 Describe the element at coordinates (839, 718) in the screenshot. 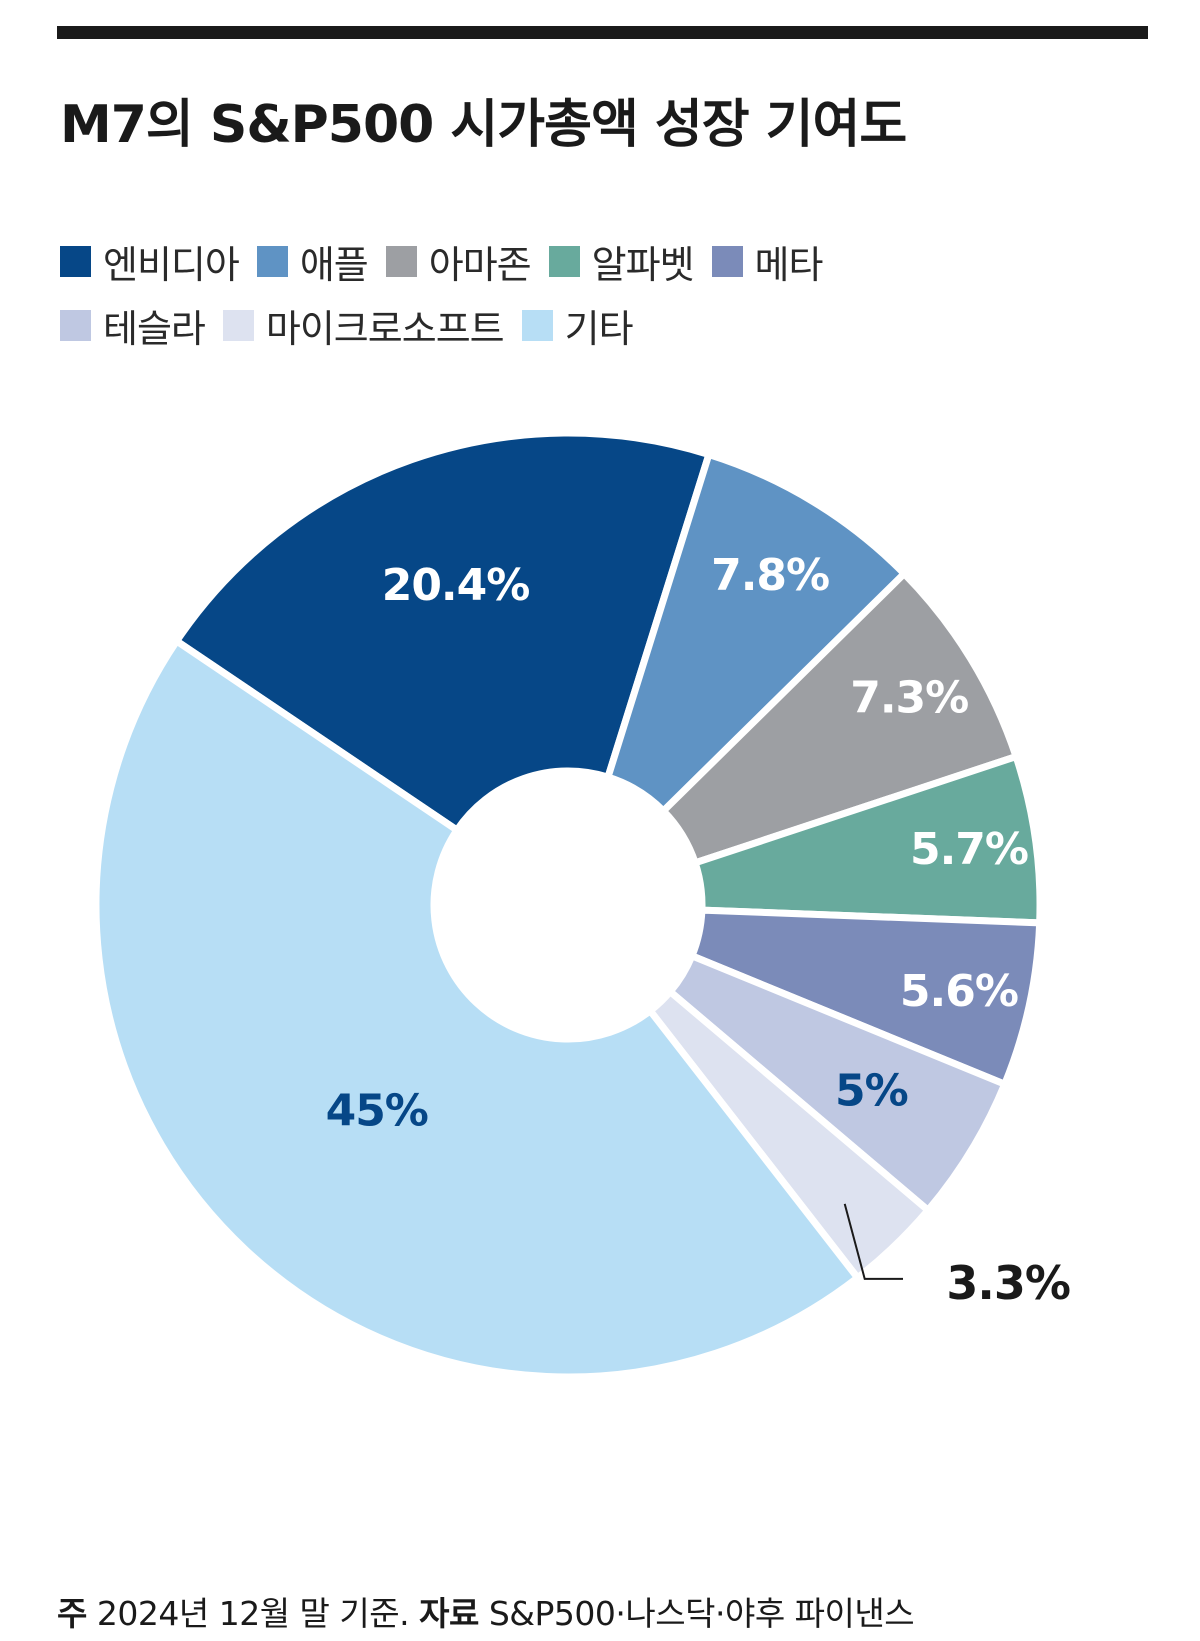

I see `slice-amazon` at that location.